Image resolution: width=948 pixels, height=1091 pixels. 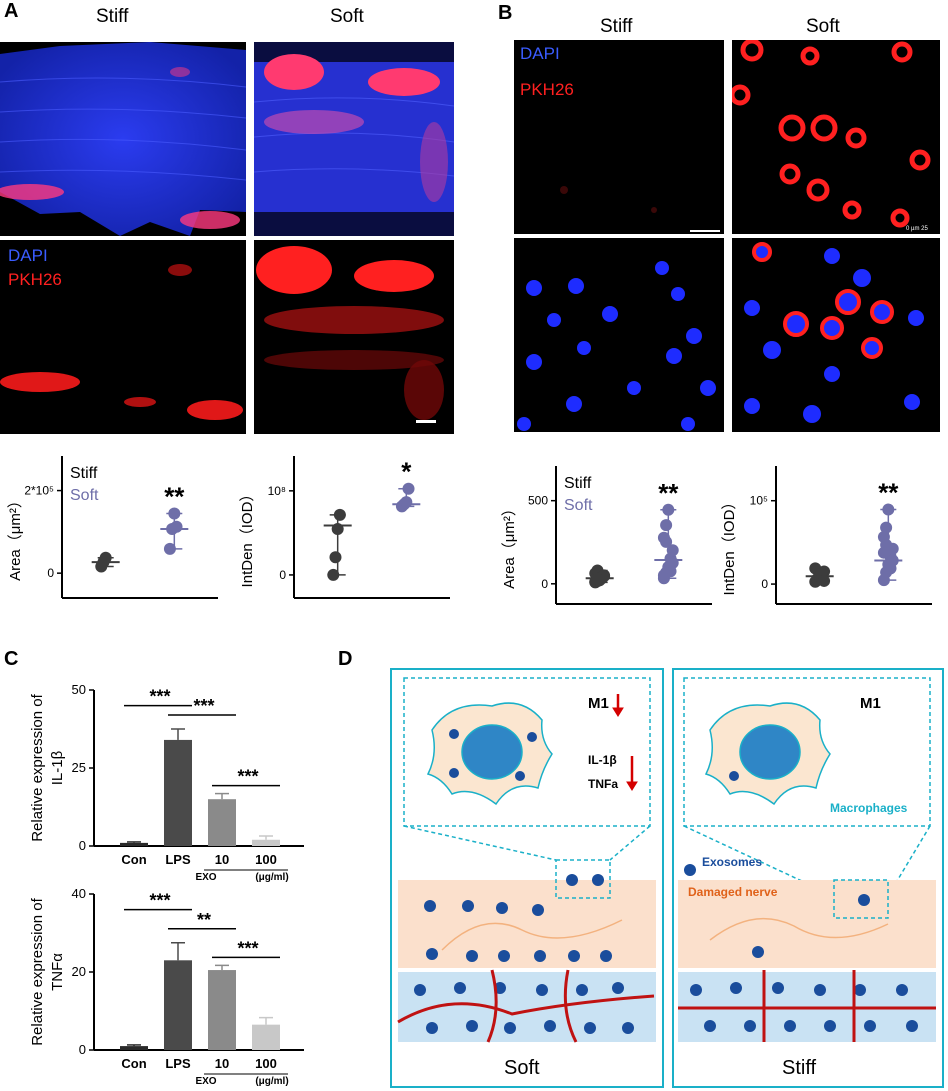 I want to click on damaged-nerve-label: Damaged nerve, so click(x=733, y=892).